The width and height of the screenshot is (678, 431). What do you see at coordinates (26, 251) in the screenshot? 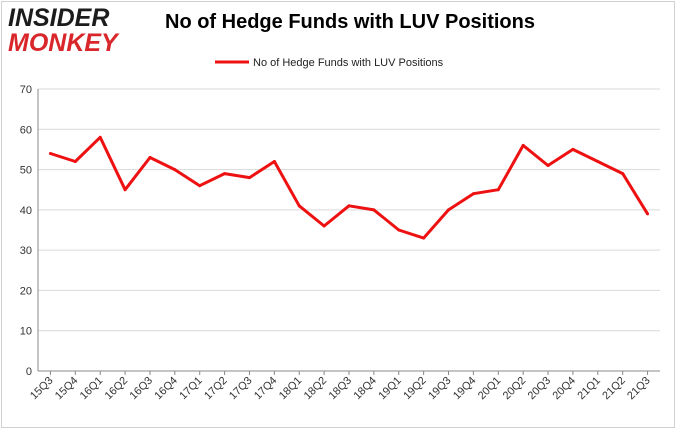
I see `y-tick-label: 30` at bounding box center [26, 251].